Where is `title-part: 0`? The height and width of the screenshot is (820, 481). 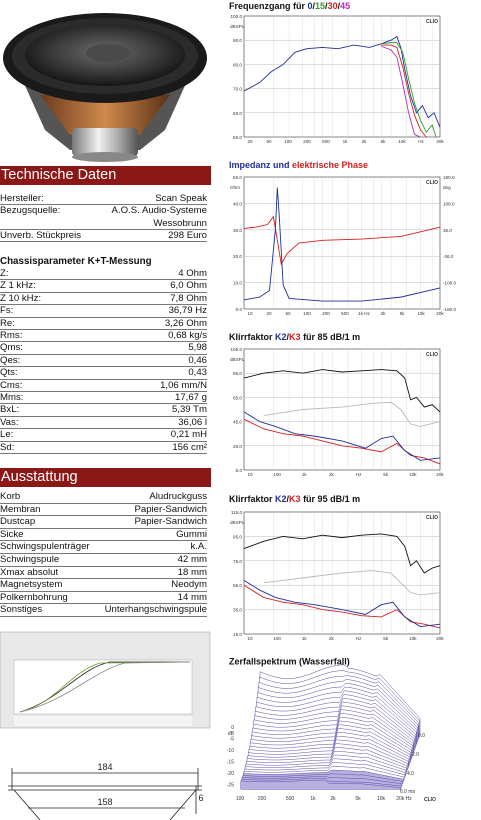
title-part: 0 is located at coordinates (310, 6).